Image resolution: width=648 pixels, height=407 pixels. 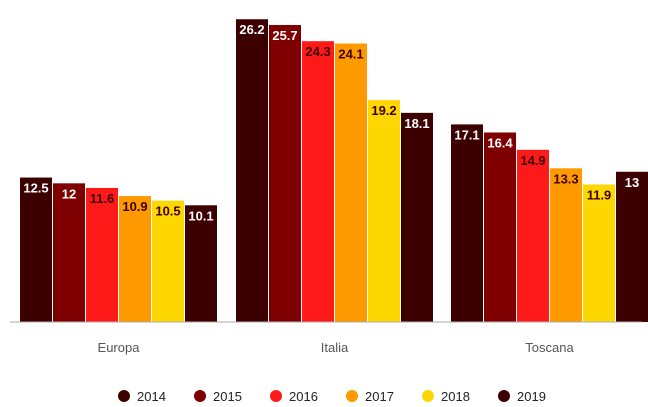 I want to click on legend-marker-2017, so click(x=352, y=396).